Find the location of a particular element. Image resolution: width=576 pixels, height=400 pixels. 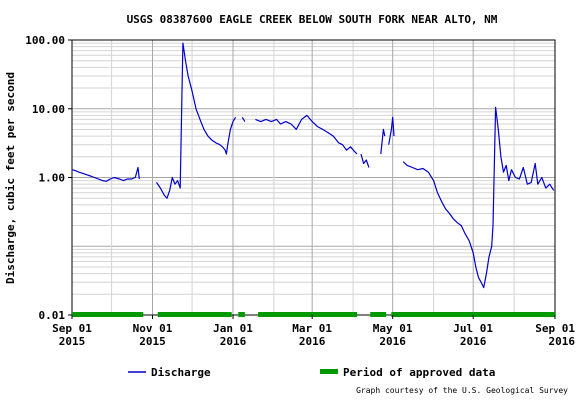

legend-approved-swatch is located at coordinates (329, 371).